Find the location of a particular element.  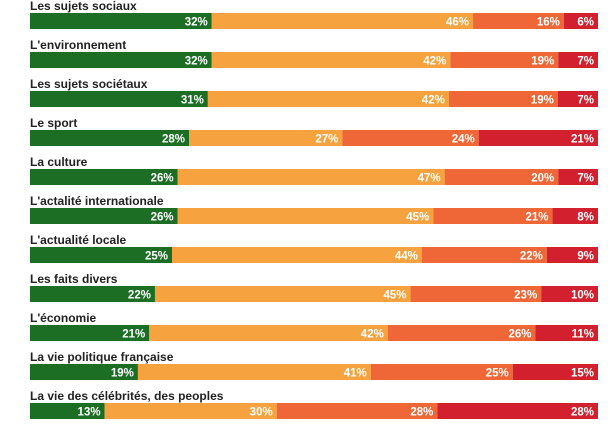

data-label: 27% is located at coordinates (326, 140).